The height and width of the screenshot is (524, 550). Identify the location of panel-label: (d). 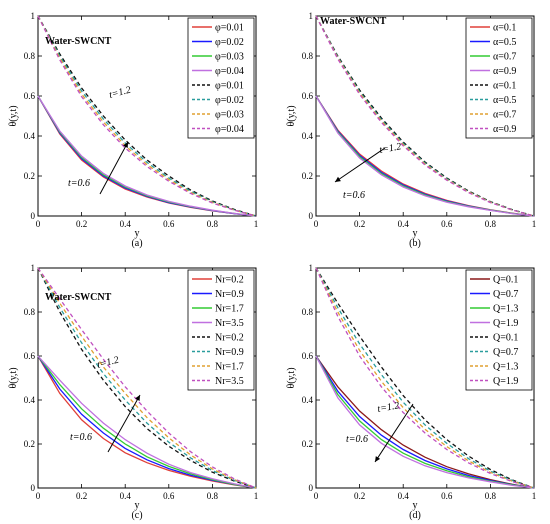
(415, 515).